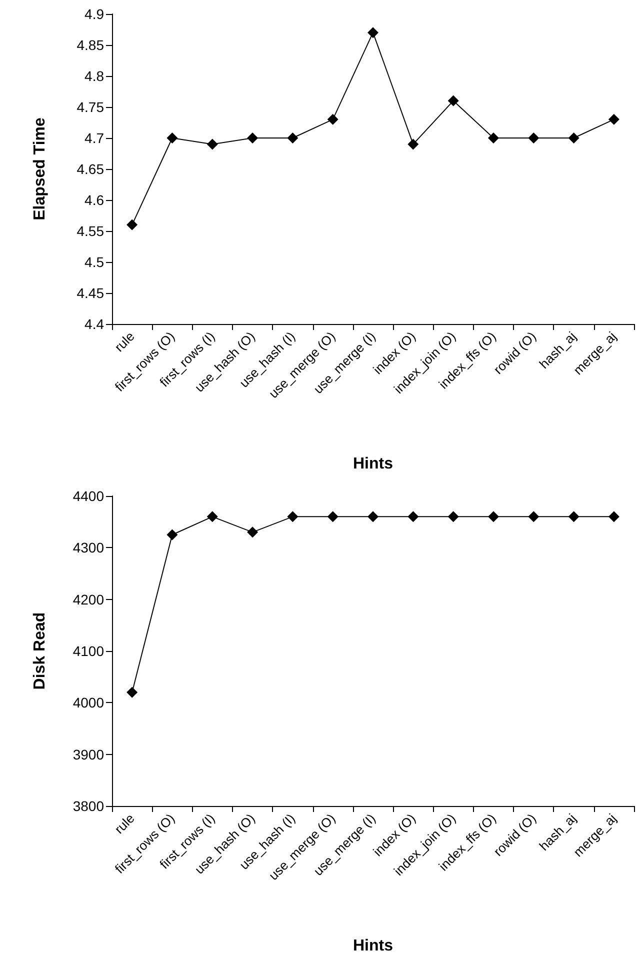  What do you see at coordinates (90, 45) in the screenshot?
I see `y-tick-label: 4.85` at bounding box center [90, 45].